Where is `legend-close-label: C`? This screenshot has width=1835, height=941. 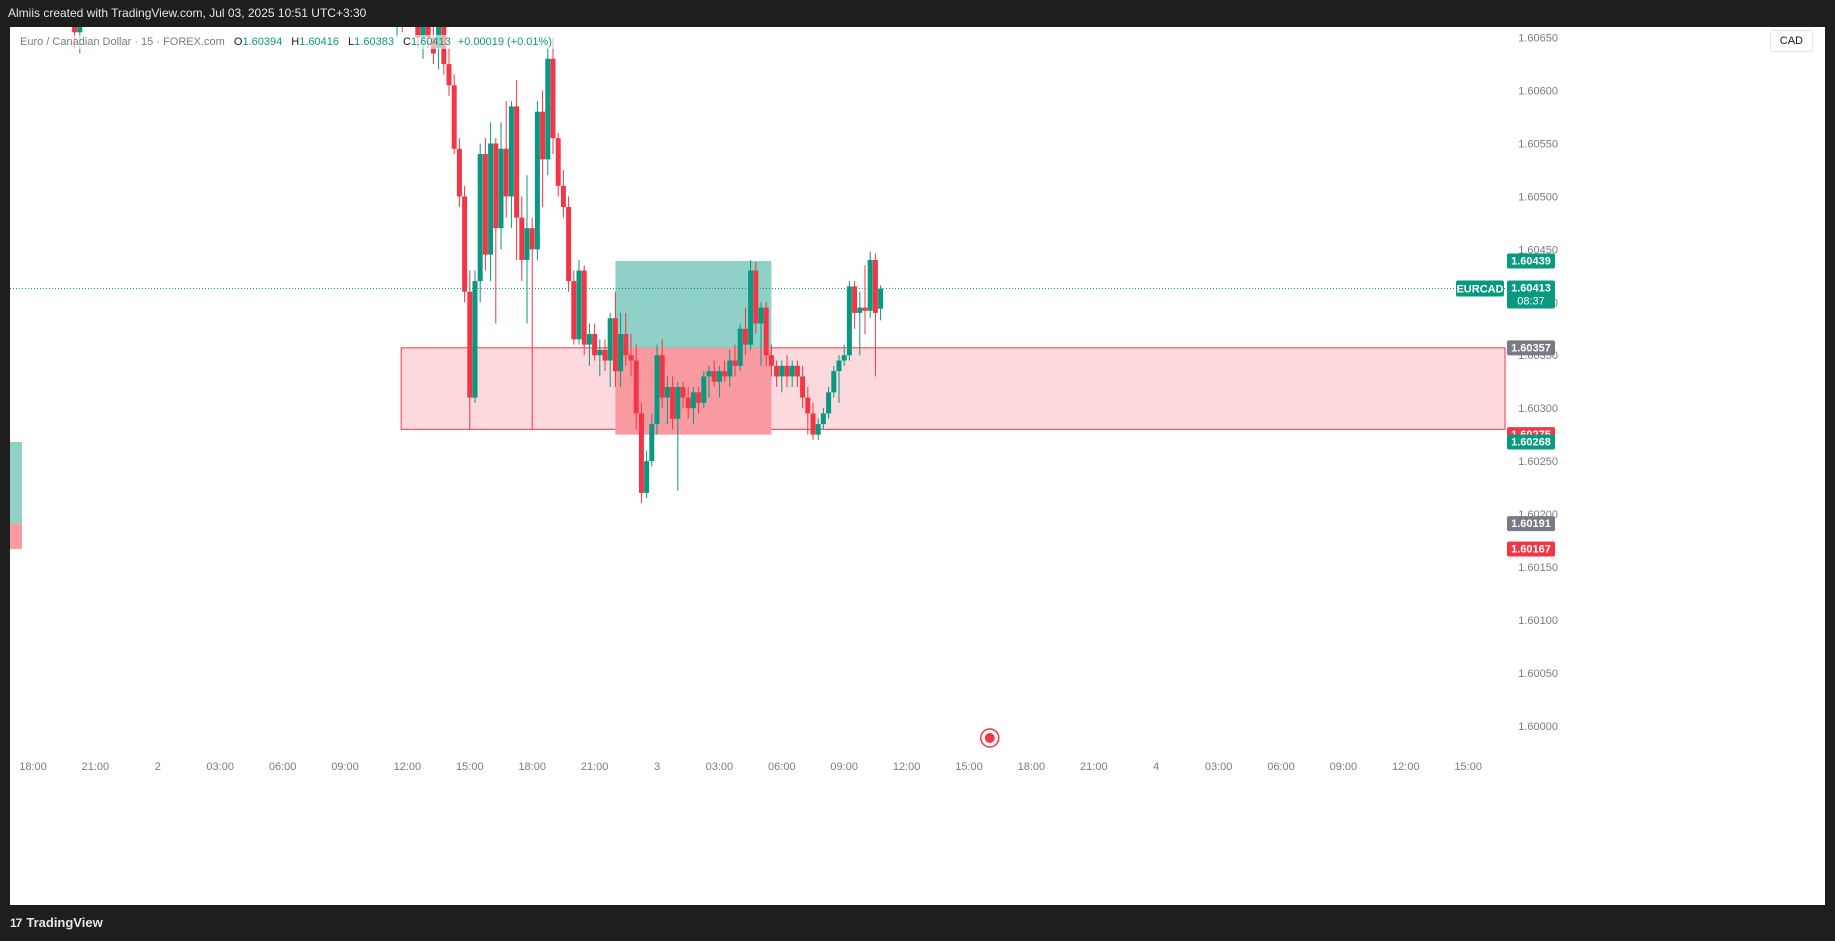
legend-close-label: C is located at coordinates (407, 42).